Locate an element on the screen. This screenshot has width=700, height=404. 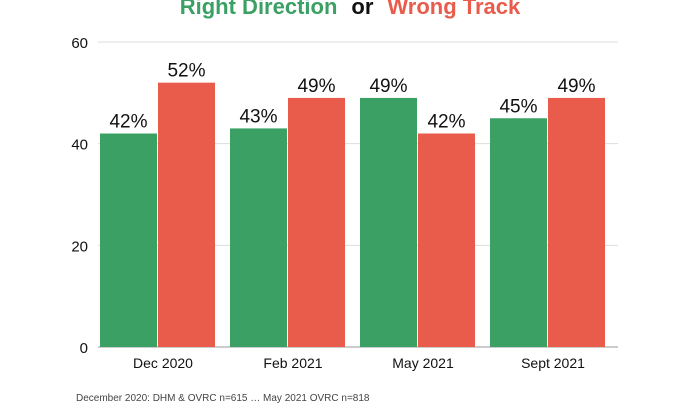
y-tick-label: 0 is located at coordinates (84, 348).